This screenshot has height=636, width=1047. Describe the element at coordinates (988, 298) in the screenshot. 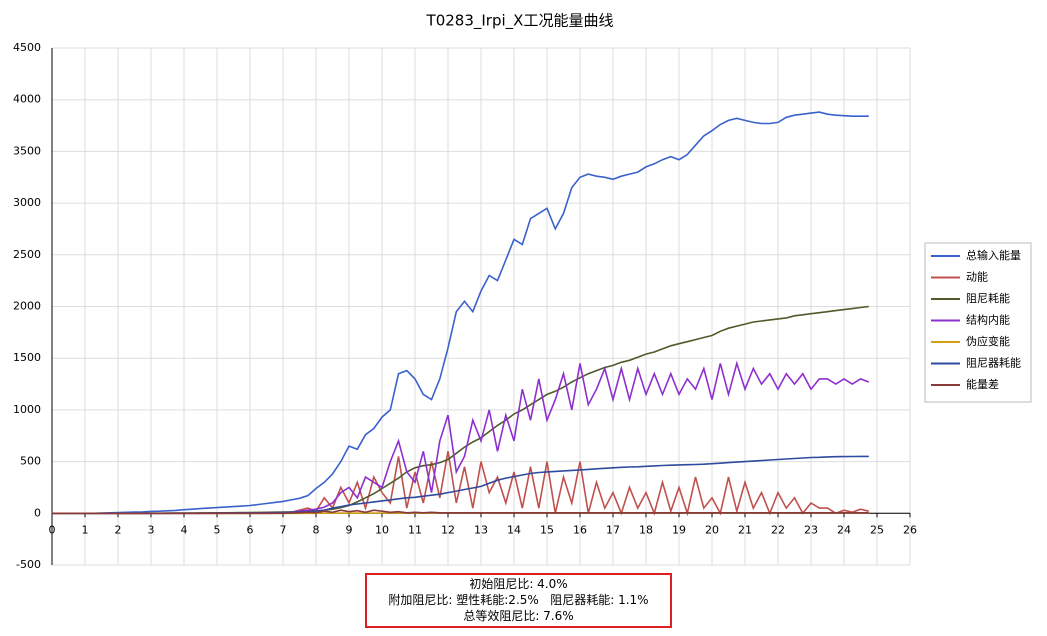

I see `legend-label: 阻尼耗能` at that location.